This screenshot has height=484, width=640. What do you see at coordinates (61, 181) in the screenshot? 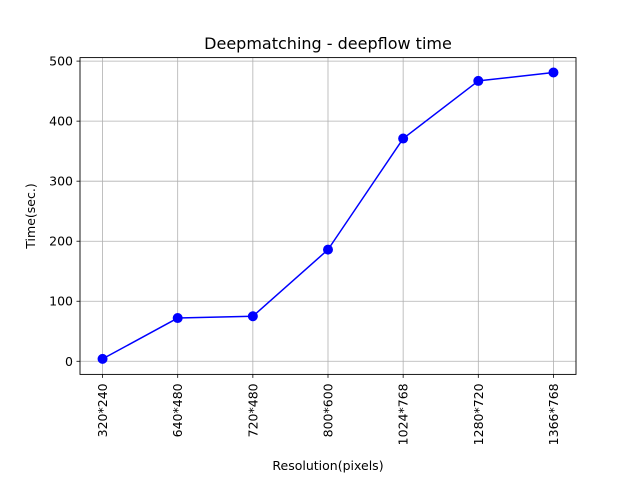
I see `y-tick-label: 300` at bounding box center [61, 181].